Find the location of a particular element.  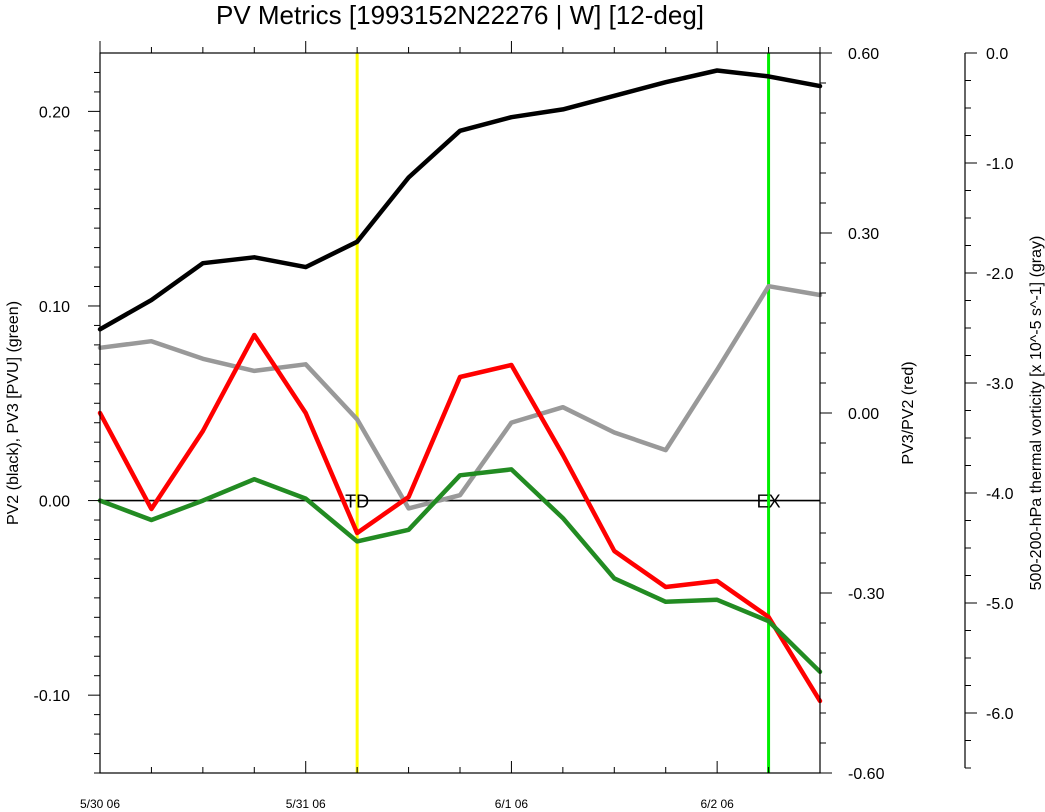

event-label-td: TD is located at coordinates (357, 502).